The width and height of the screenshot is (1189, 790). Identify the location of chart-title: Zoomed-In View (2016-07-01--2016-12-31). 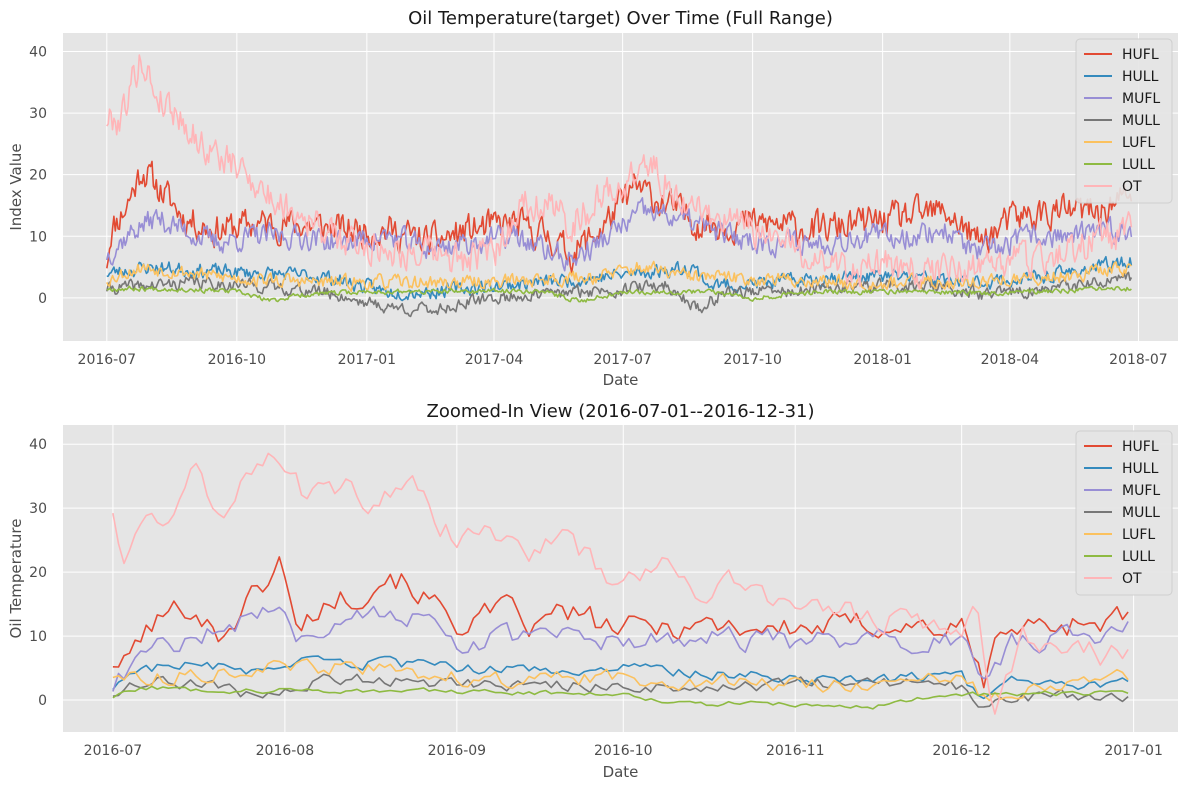
(620, 411).